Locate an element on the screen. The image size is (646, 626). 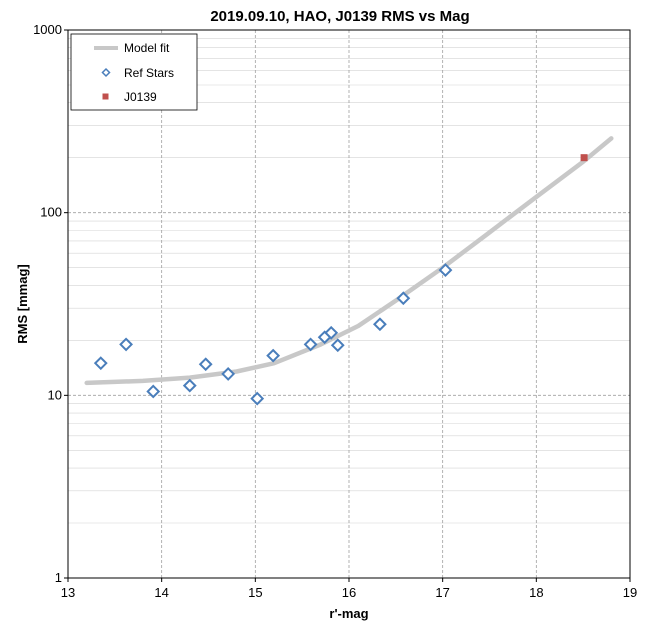
legend-ref-stars-label: Ref Stars is located at coordinates (149, 73).